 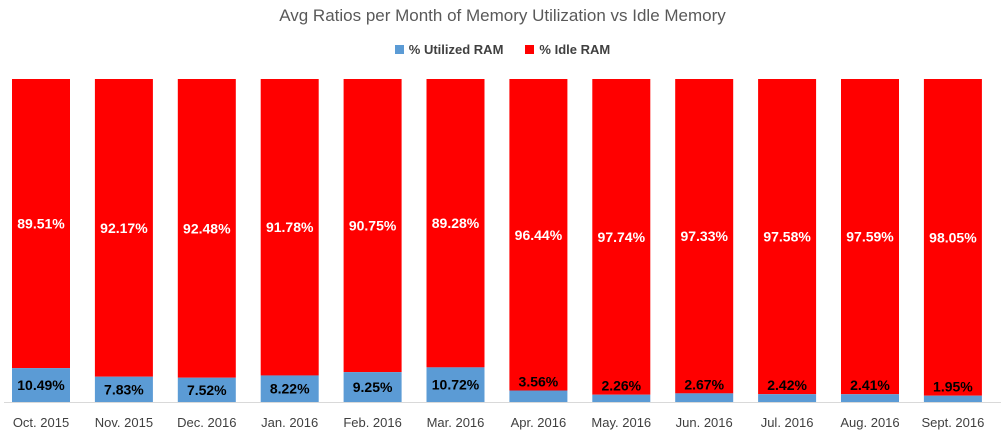 I want to click on data-label-utilized: 3.56%, so click(x=539, y=382).